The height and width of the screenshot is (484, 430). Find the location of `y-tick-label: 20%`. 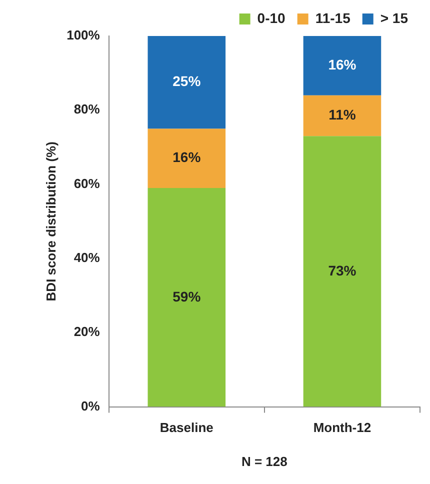

y-tick-label: 20% is located at coordinates (87, 332).